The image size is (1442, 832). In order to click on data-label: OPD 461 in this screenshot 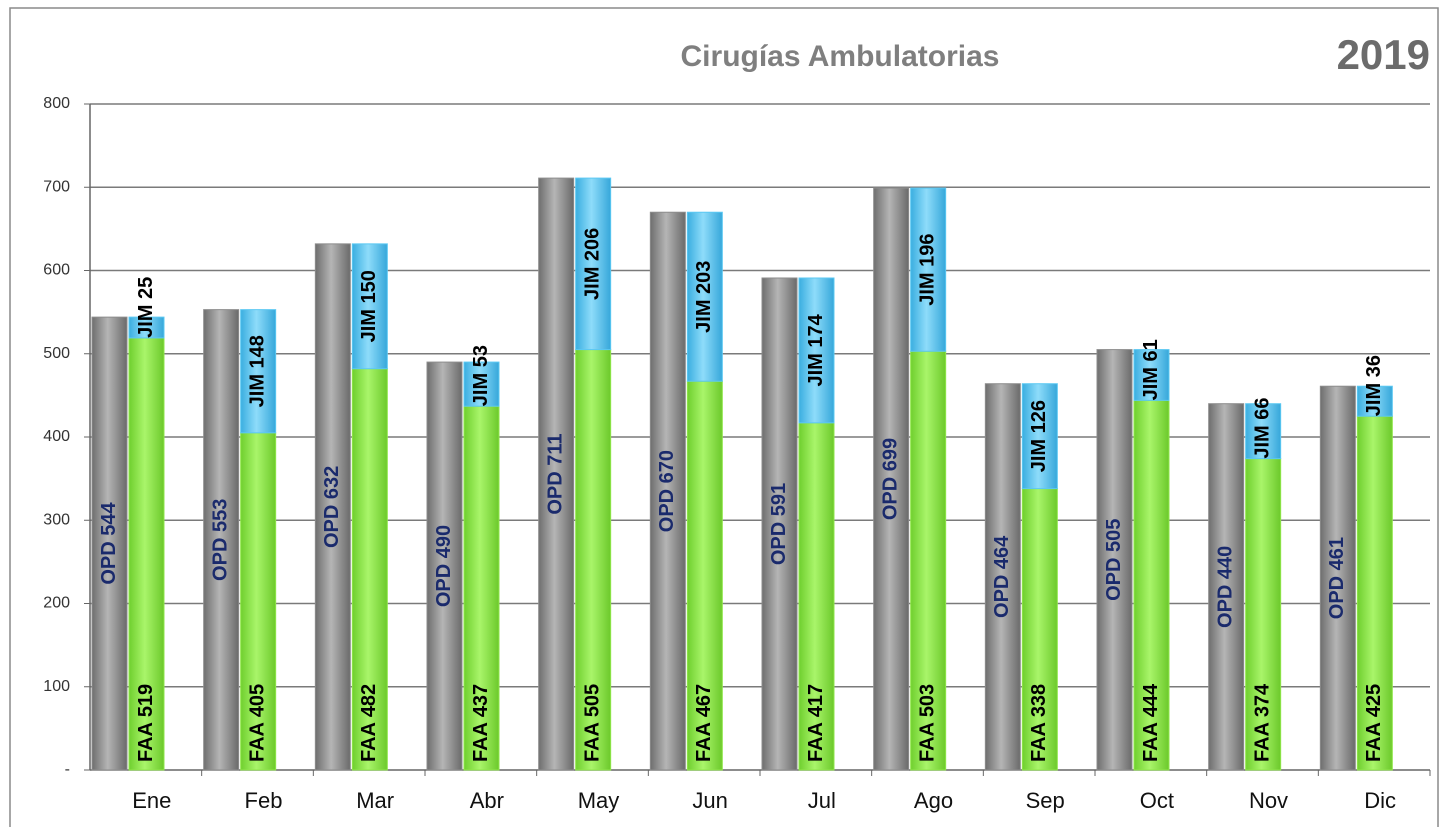, I will do `click(1337, 578)`.